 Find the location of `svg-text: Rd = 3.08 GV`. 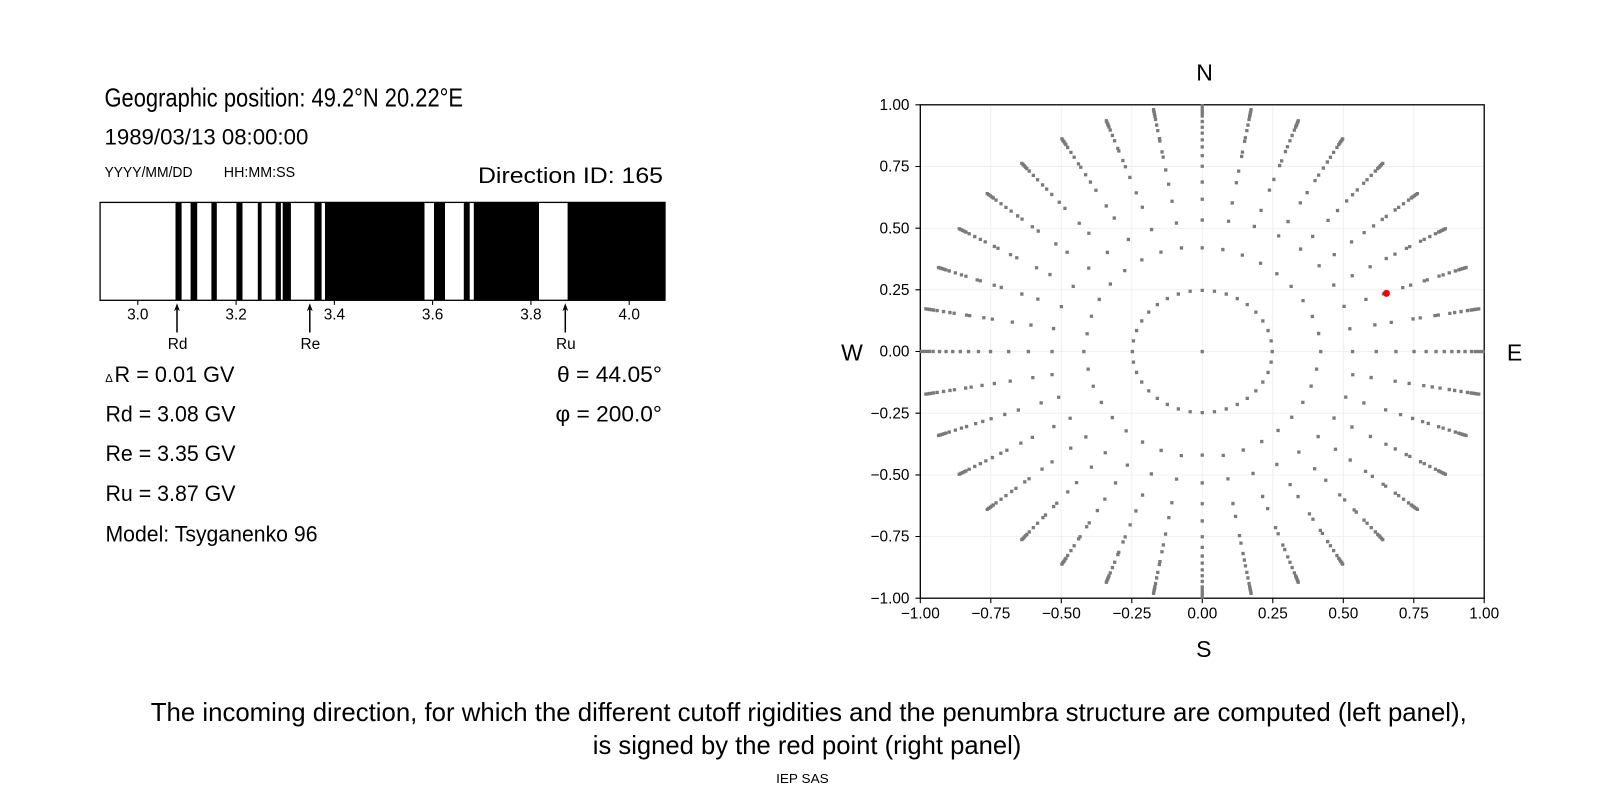

svg-text: Rd = 3.08 GV is located at coordinates (171, 413).